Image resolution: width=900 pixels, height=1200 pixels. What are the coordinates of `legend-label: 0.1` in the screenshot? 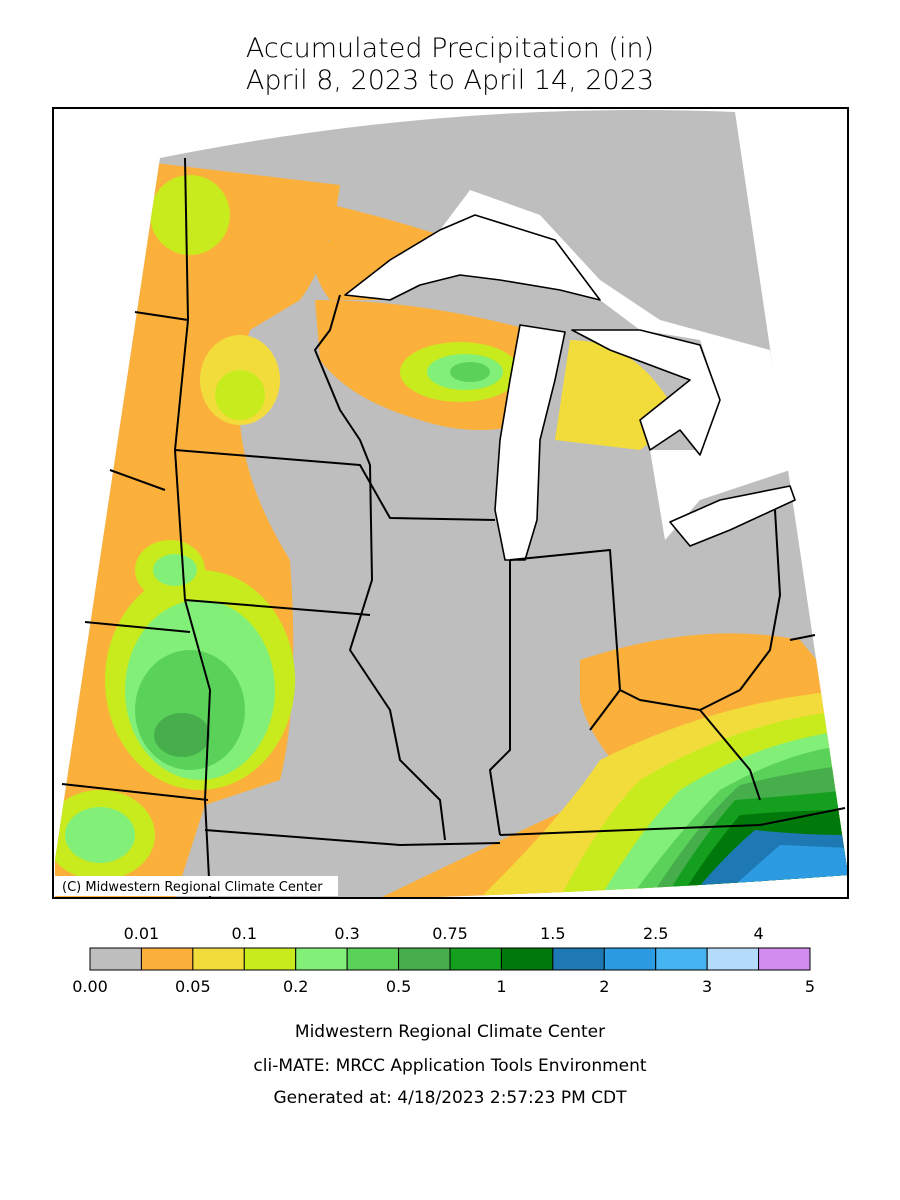 It's located at (244, 933).